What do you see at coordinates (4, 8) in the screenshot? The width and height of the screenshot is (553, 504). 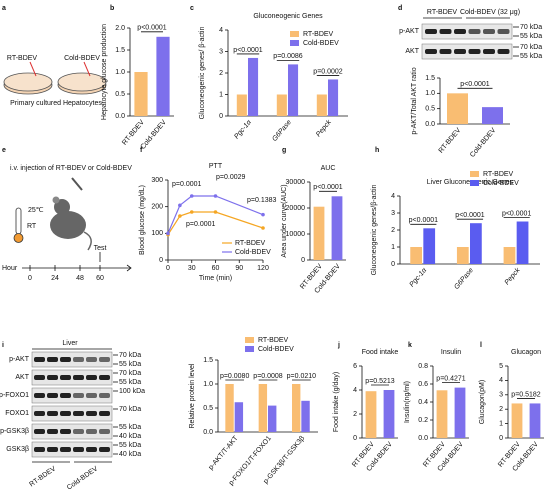 I see `panel-label: a` at bounding box center [4, 8].